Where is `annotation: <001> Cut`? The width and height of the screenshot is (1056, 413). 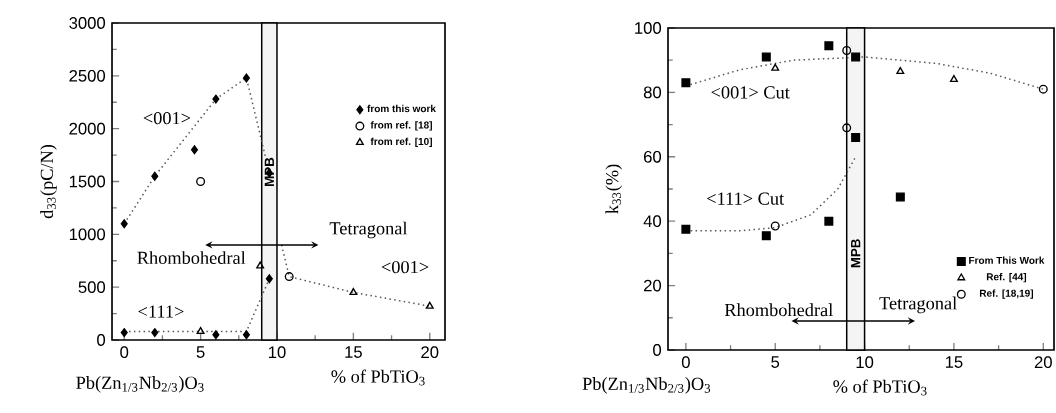
annotation: <001> Cut is located at coordinates (750, 92).